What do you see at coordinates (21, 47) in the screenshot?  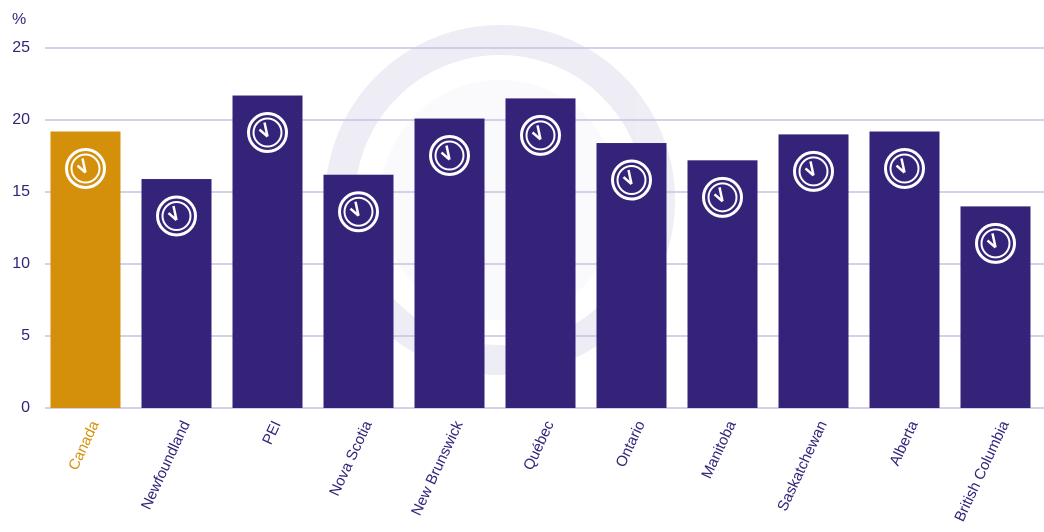 I see `y-tick-label: 25` at bounding box center [21, 47].